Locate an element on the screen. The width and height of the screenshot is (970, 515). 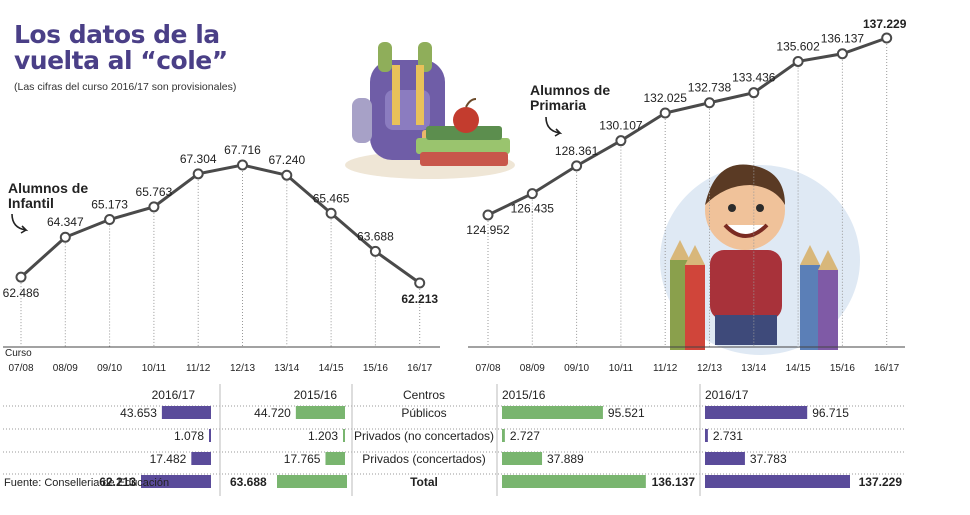
primaria-data-label: 124.952 is located at coordinates (488, 230).